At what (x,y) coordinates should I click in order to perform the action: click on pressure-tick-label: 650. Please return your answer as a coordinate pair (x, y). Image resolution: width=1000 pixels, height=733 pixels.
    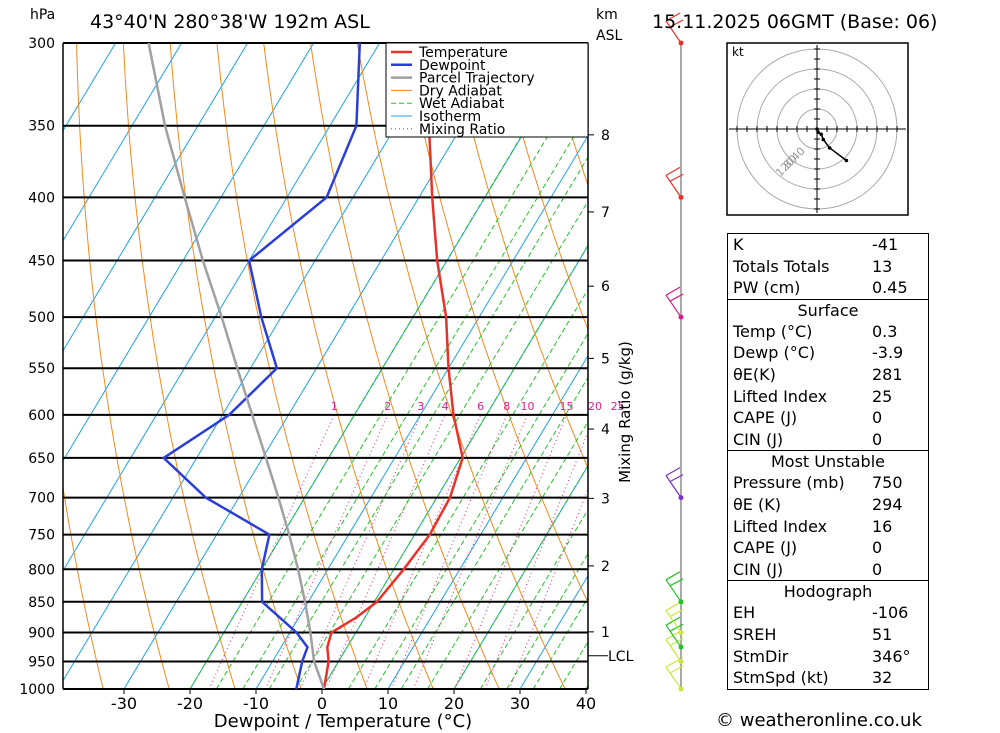
    Looking at the image, I should click on (41, 459).